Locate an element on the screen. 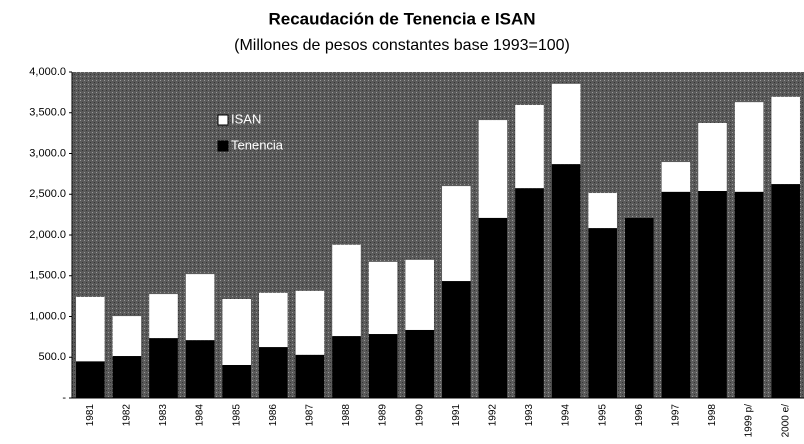 The width and height of the screenshot is (804, 444). x-tick-label: 1999 p/ is located at coordinates (749, 421).